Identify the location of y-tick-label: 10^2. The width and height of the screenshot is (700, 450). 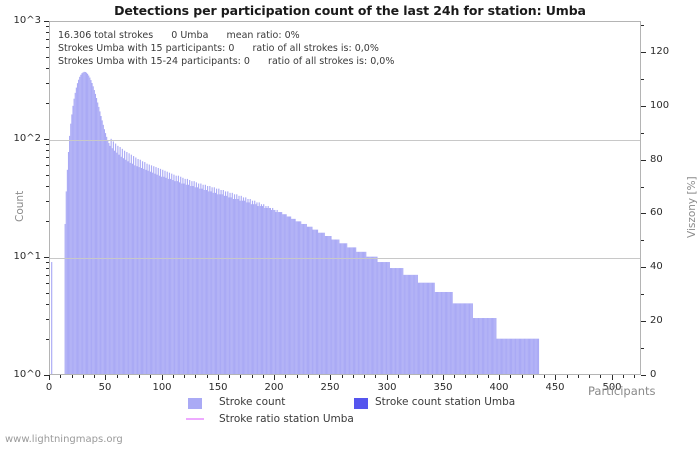
(27, 138).